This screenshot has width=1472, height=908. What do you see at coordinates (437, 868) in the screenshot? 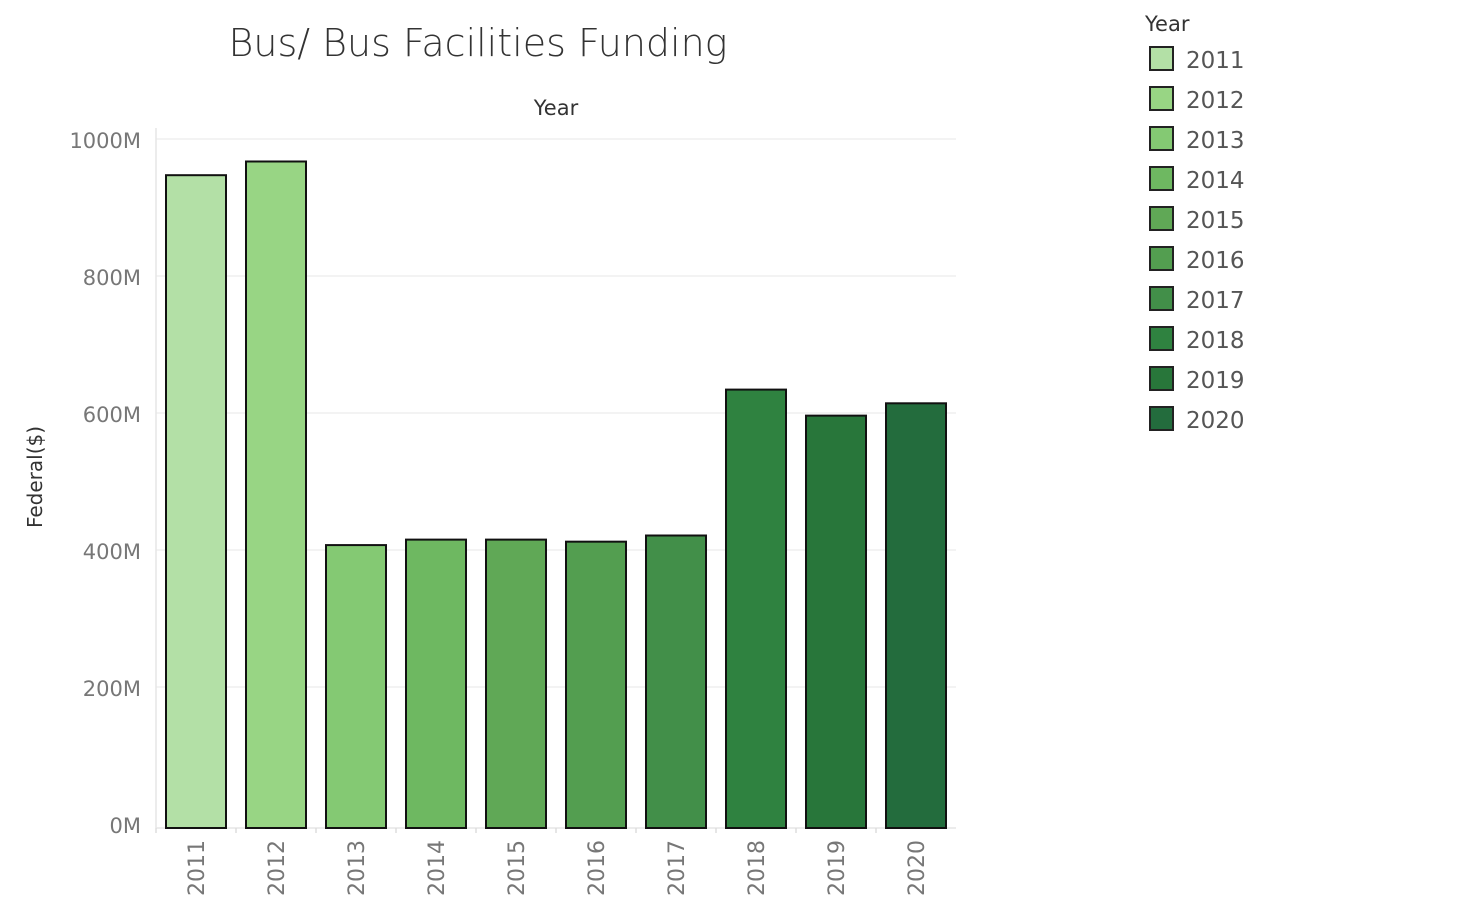
I see `x-tick-label: 2014` at bounding box center [437, 868].